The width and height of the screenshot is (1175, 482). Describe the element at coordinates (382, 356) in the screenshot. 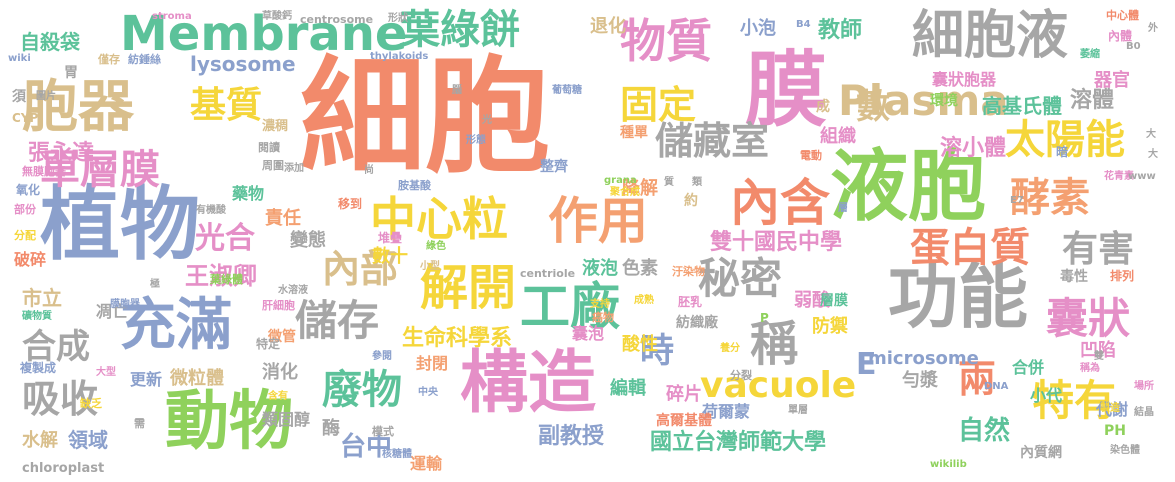

I see `word: 參閱` at that location.